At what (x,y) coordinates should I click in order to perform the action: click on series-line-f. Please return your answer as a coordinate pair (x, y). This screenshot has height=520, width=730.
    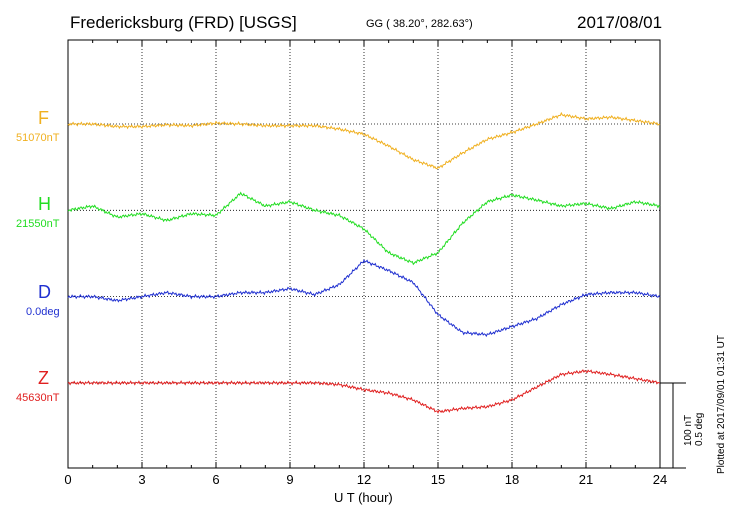
    Looking at the image, I should click on (364, 140).